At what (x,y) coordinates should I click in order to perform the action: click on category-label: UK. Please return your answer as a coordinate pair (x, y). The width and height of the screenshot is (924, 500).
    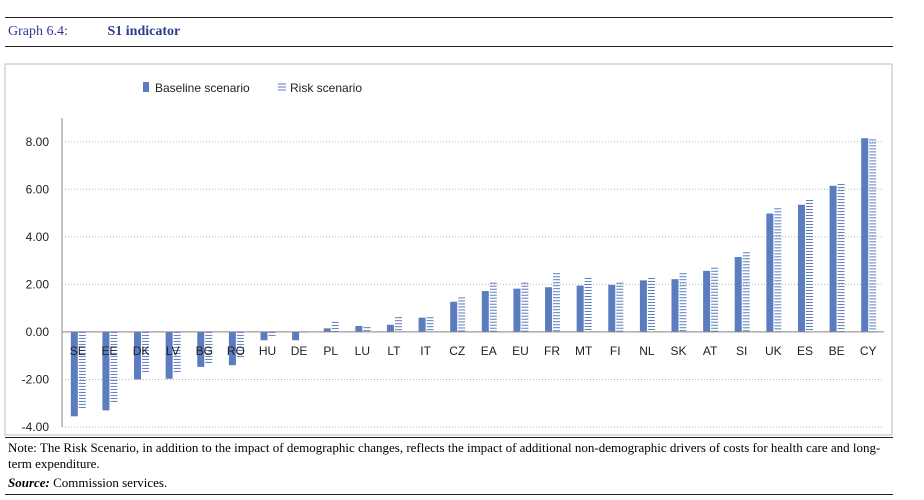
    Looking at the image, I should click on (773, 351).